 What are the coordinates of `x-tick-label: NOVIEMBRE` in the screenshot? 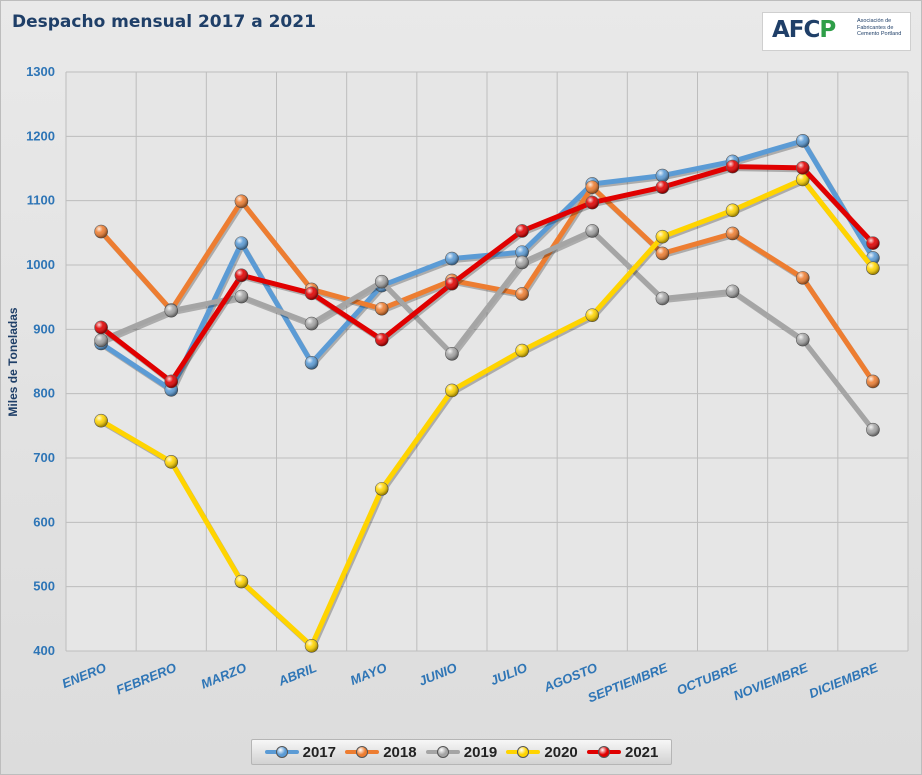 It's located at (770, 682).